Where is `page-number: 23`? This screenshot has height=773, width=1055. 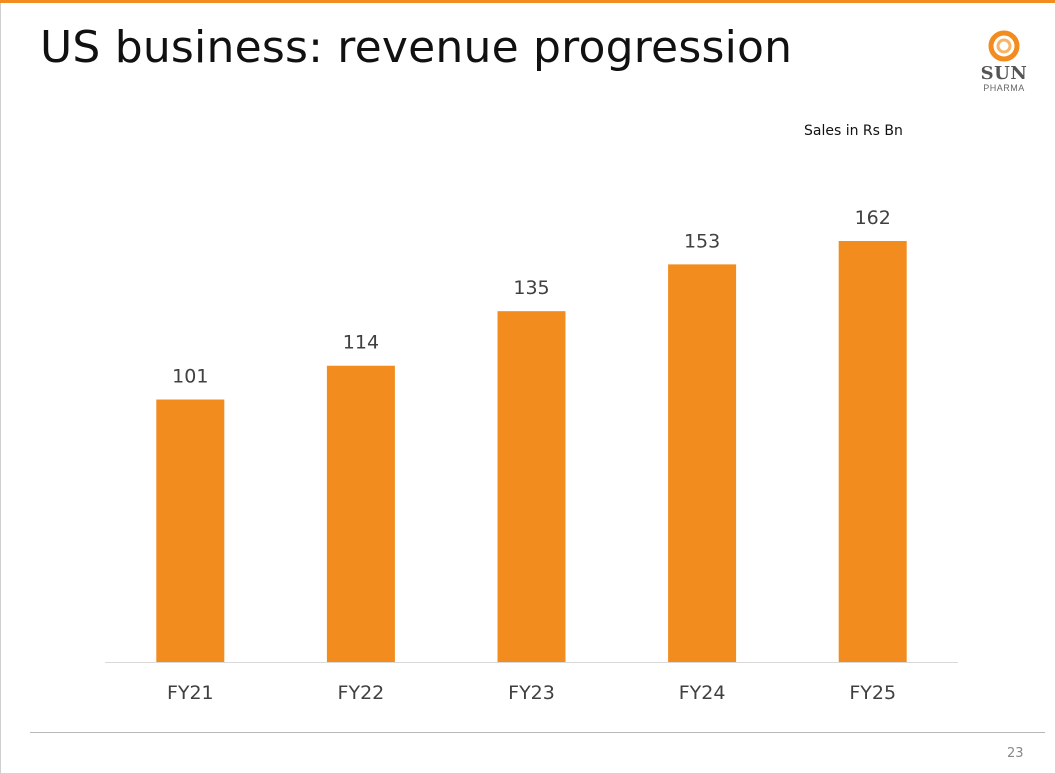
page-number: 23 is located at coordinates (1015, 753).